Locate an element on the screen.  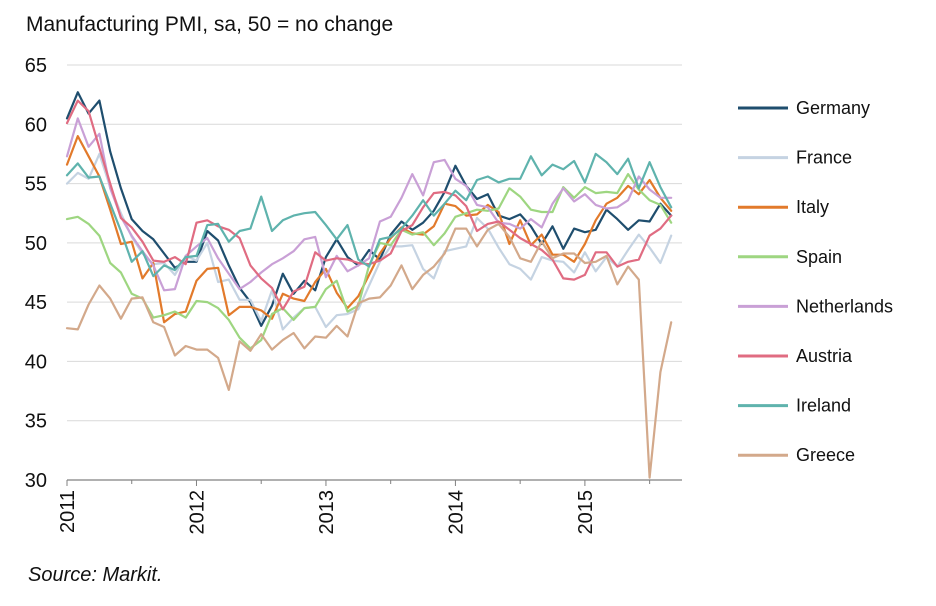
y-tick-label: 35 is located at coordinates (36, 422).